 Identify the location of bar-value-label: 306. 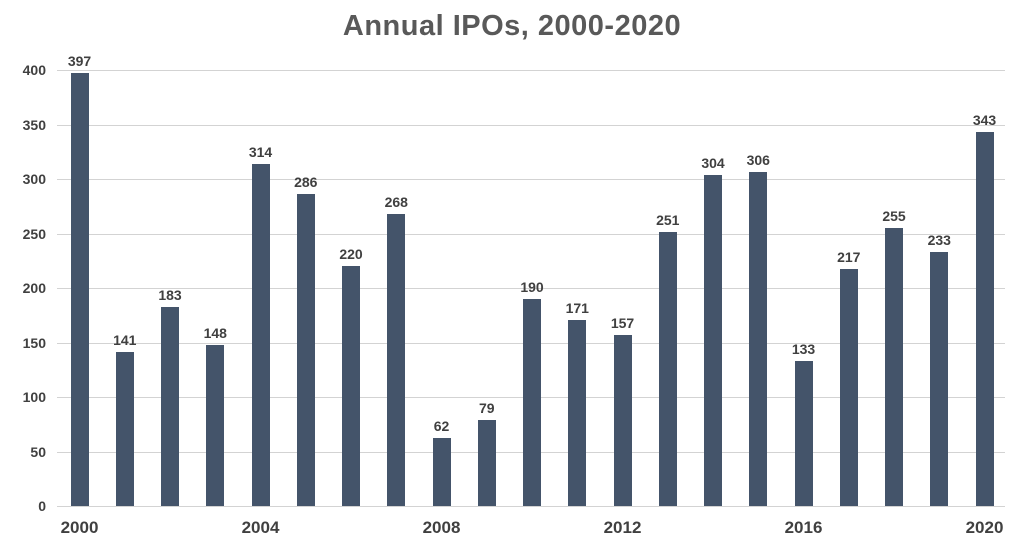
(758, 160).